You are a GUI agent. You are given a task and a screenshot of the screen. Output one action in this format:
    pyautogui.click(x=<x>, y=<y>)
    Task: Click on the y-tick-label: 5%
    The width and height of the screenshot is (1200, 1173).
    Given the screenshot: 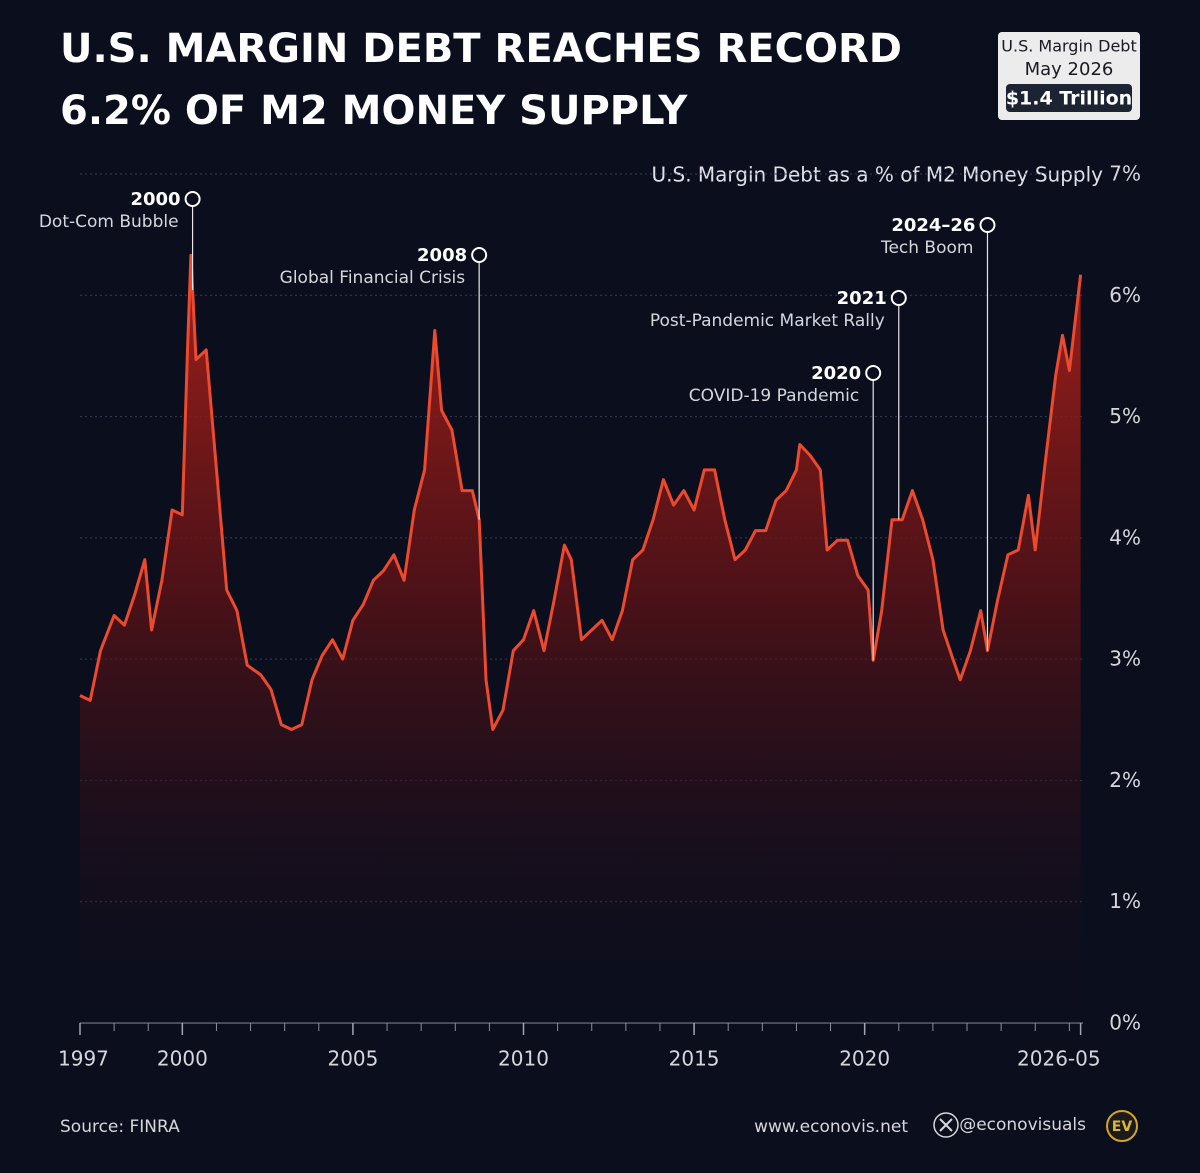 What is the action you would take?
    pyautogui.click(x=1125, y=416)
    